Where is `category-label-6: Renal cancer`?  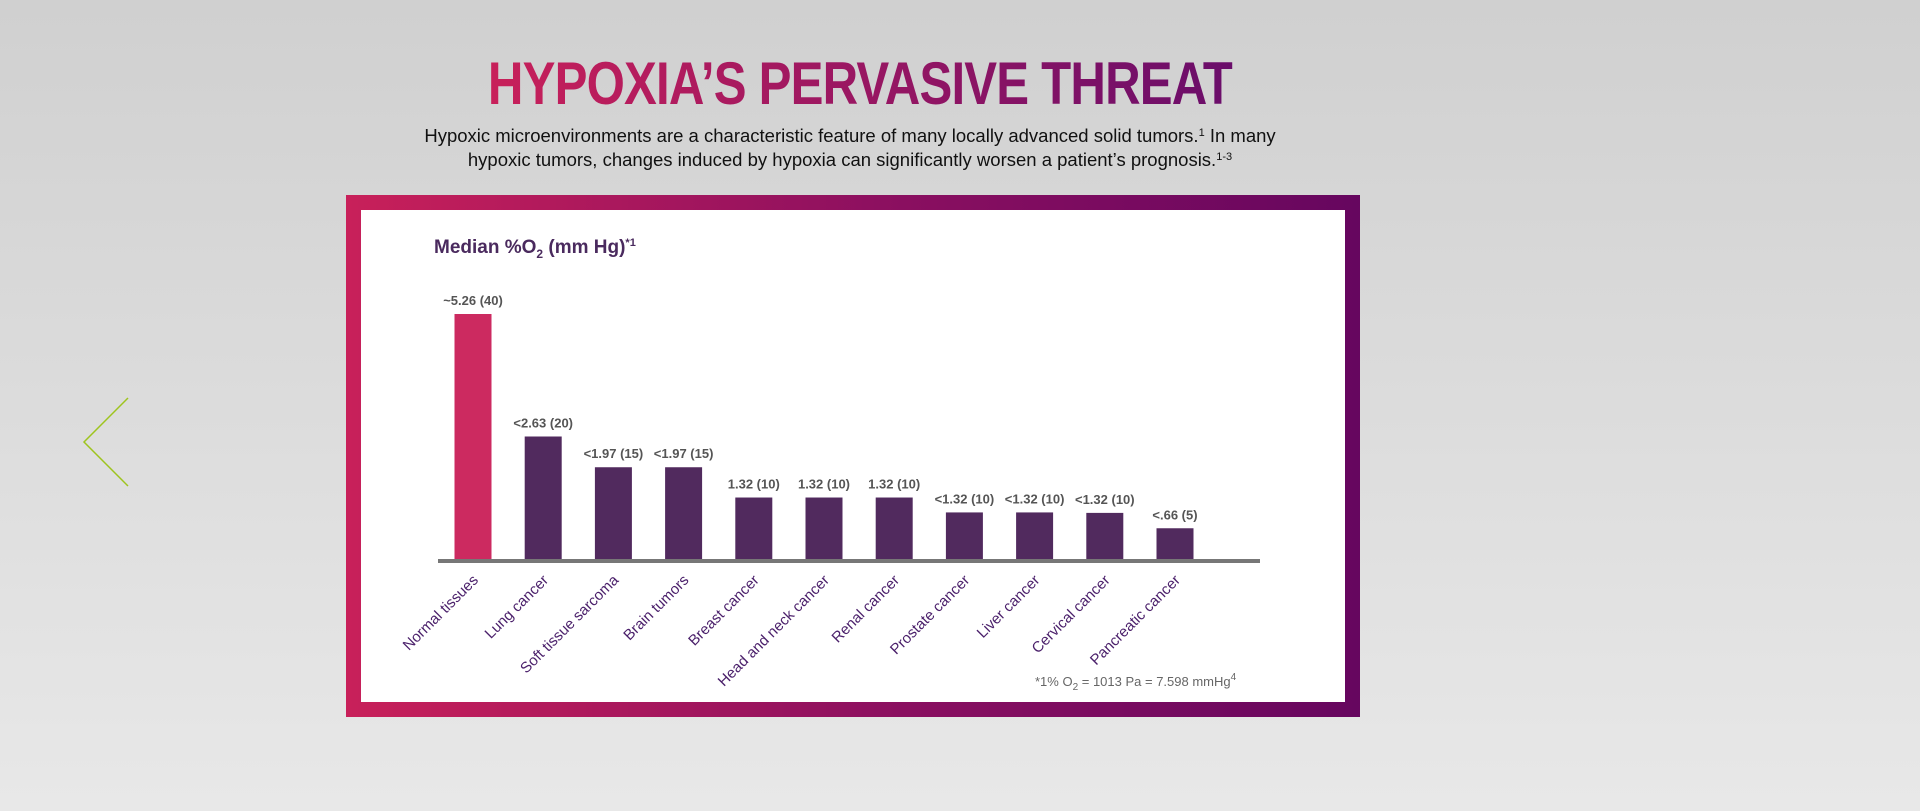 category-label-6: Renal cancer is located at coordinates (866, 609).